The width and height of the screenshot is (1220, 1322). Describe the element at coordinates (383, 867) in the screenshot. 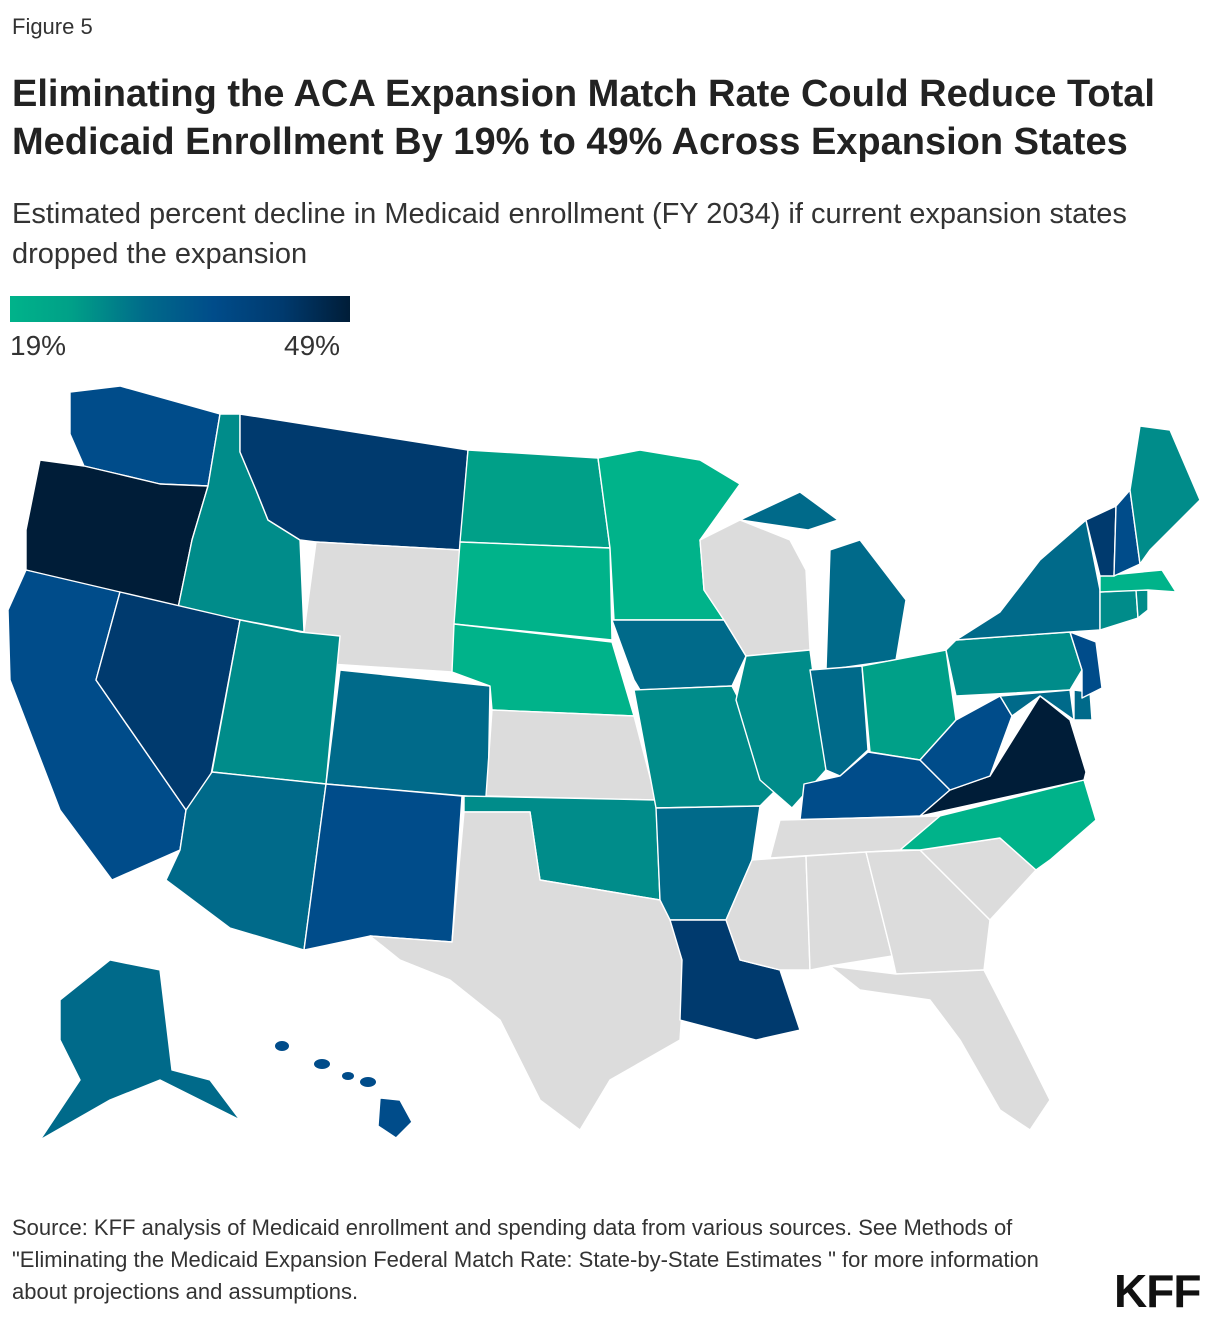

I see `state-nm` at that location.